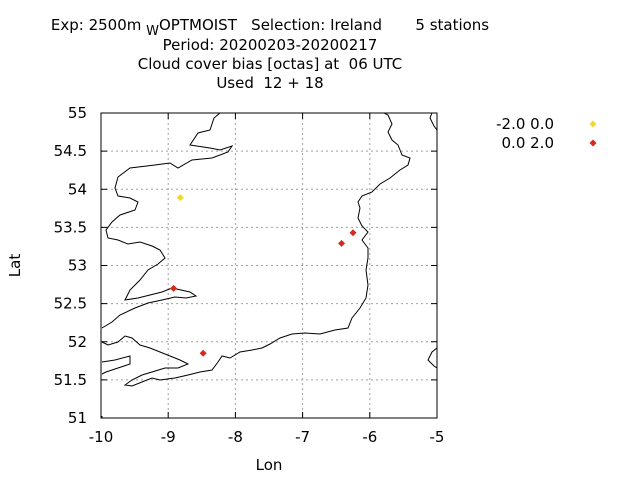 Image resolution: width=640 pixels, height=480 pixels. Describe the element at coordinates (263, 275) in the screenshot. I see `data-points` at that location.